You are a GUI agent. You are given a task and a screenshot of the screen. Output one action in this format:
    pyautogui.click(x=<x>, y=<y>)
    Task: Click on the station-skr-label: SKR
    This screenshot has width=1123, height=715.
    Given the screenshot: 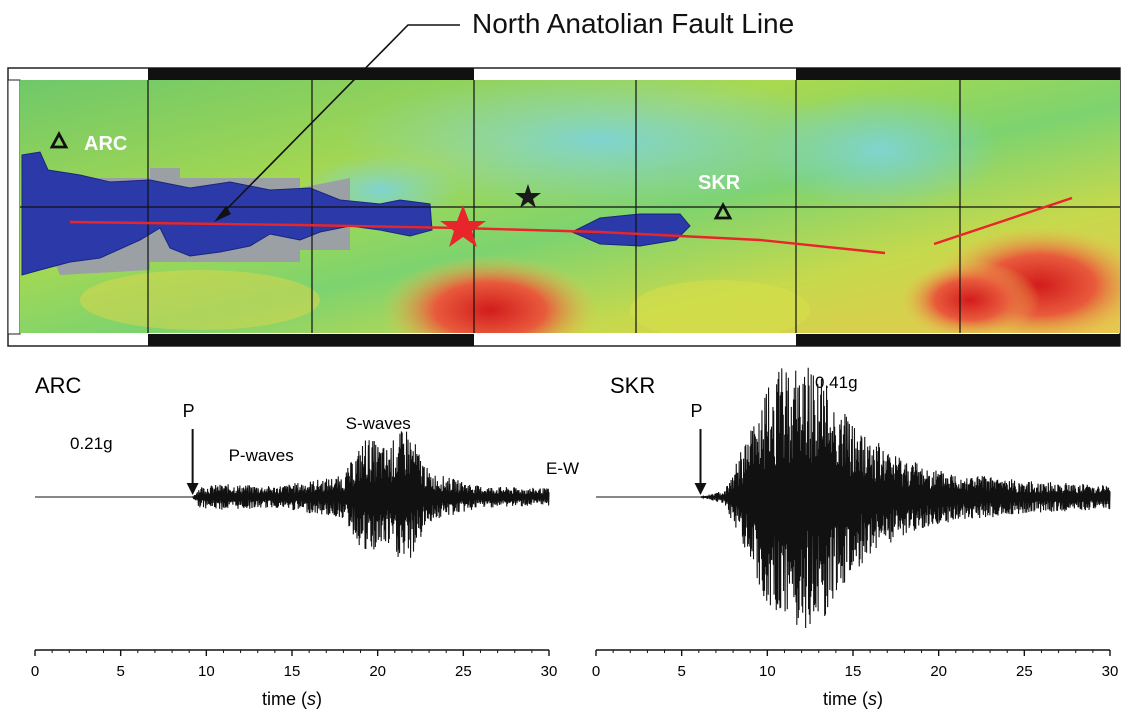 What is the action you would take?
    pyautogui.click(x=719, y=183)
    